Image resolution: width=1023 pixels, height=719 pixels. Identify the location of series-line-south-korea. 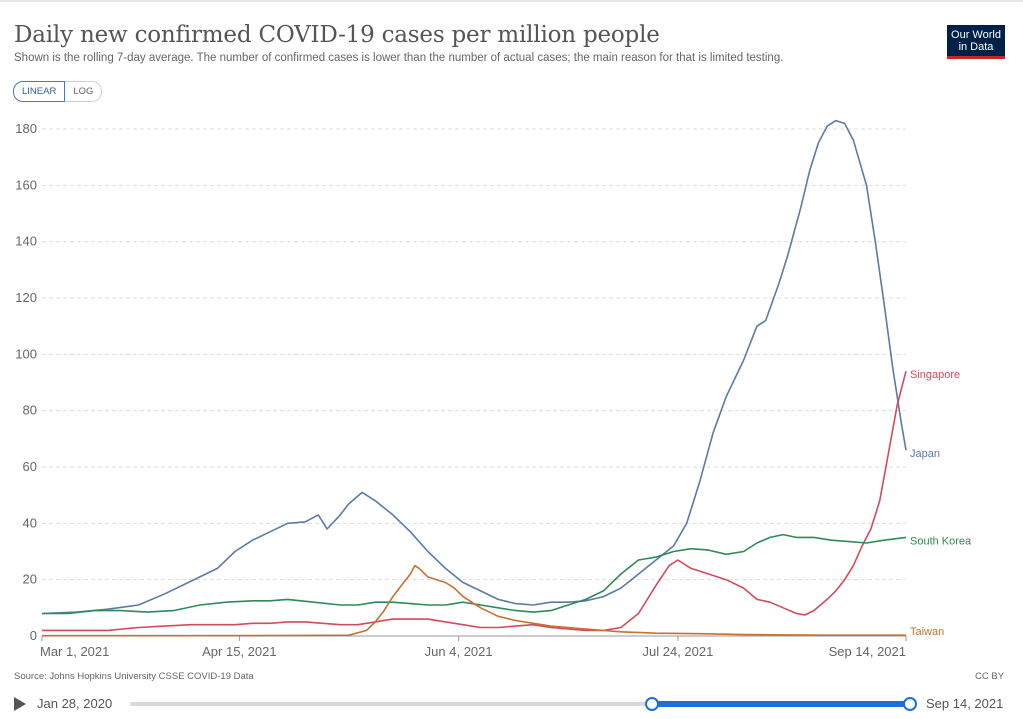
(474, 574).